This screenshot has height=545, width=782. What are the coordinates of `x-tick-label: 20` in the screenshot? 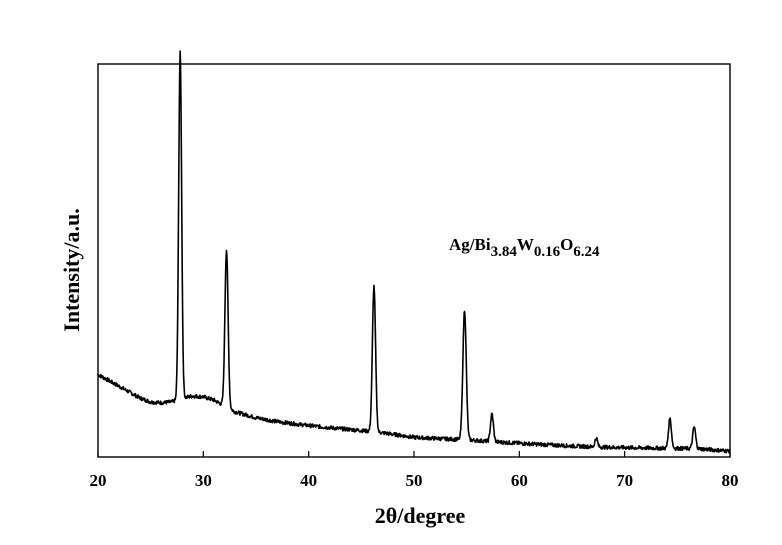 It's located at (98, 480).